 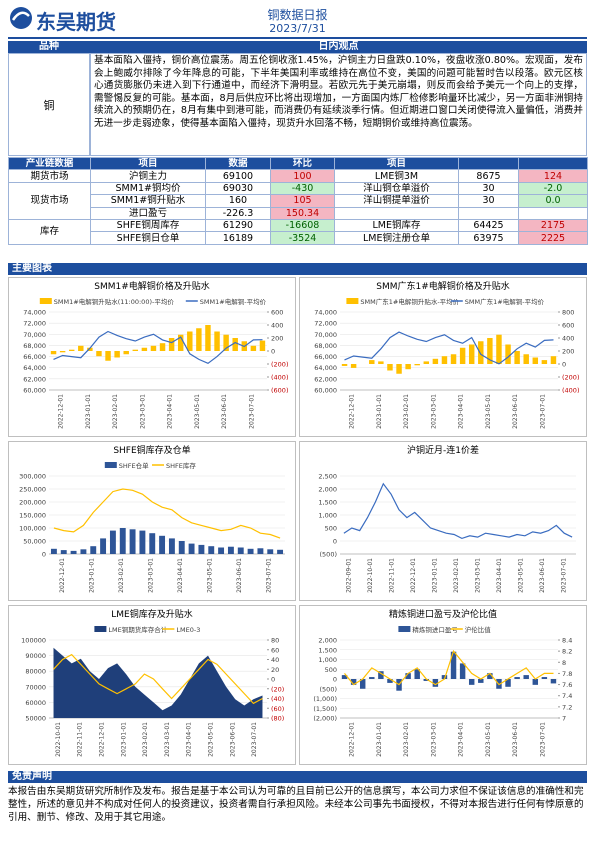 What do you see at coordinates (298, 213) in the screenshot?
I see `table-row: 进口盈亏 -226.3 150.34` at bounding box center [298, 213].